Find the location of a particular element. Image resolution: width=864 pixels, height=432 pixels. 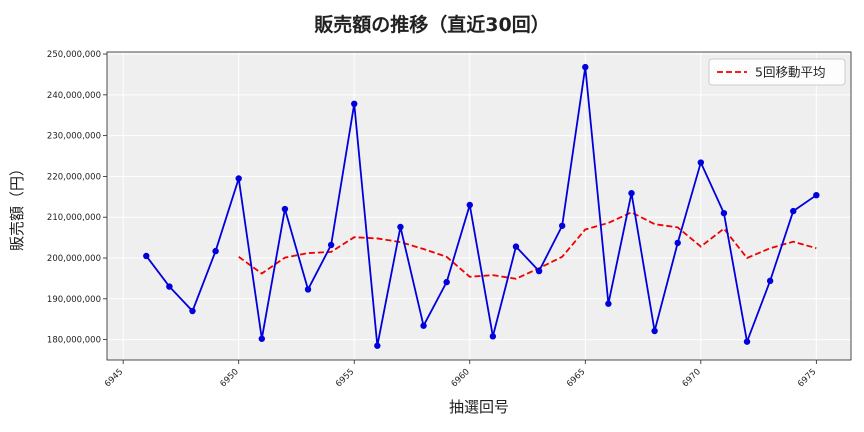

legend: 5回移動平均 is located at coordinates (777, 72).